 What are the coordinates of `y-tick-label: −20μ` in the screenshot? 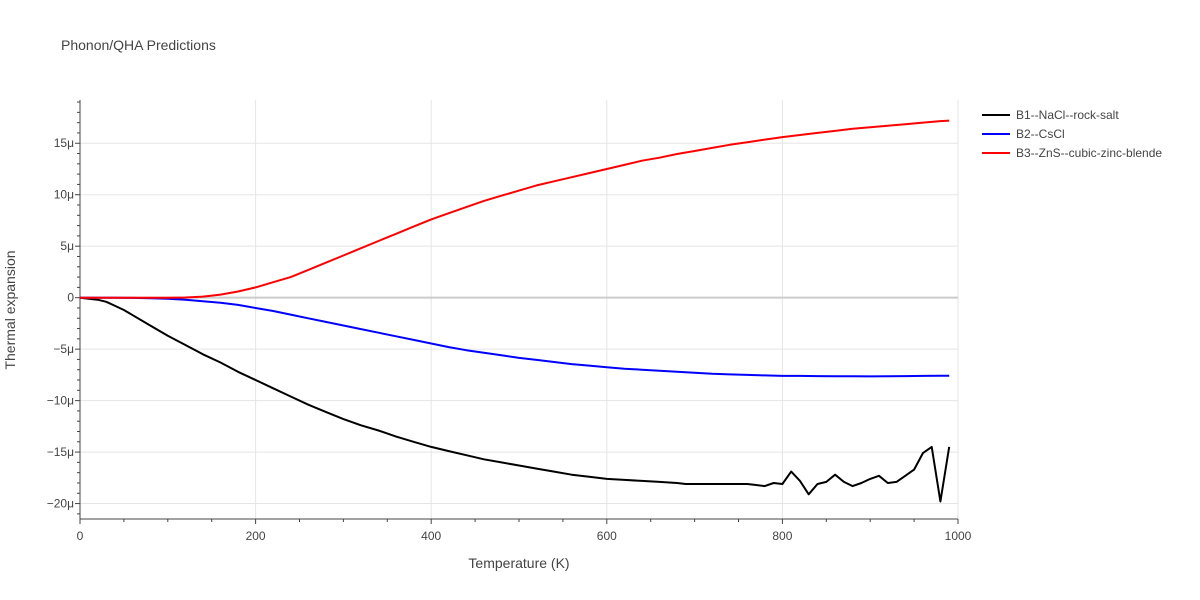 It's located at (60, 504).